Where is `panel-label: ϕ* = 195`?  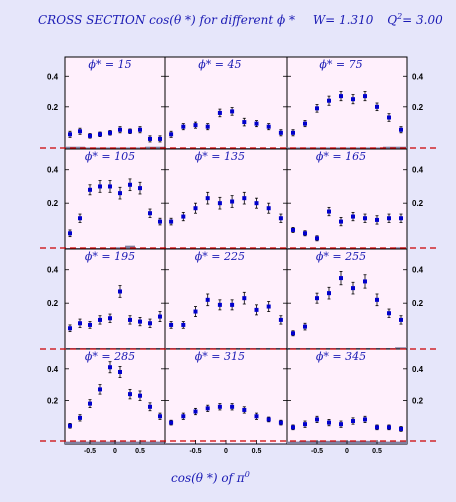
panel-label: ϕ* = 195 is located at coordinates (110, 256).